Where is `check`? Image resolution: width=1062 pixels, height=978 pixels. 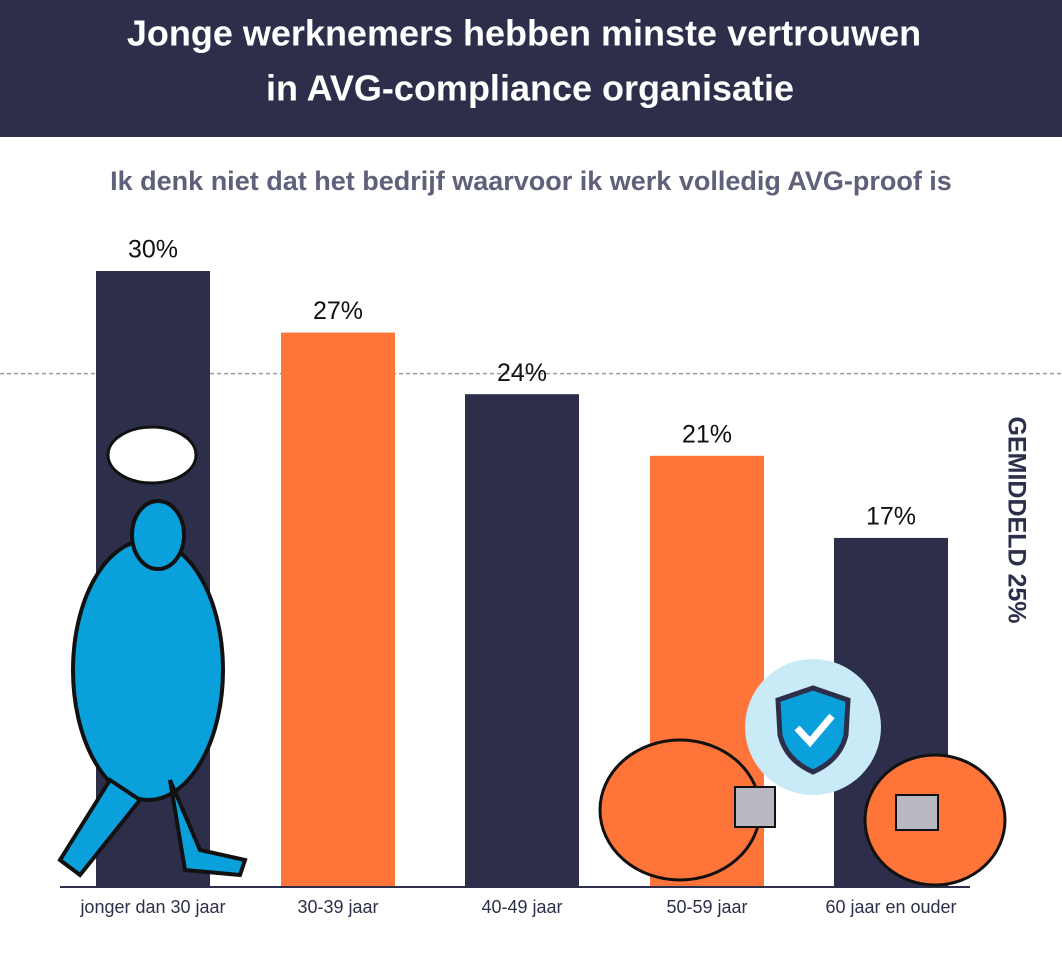 check is located at coordinates (814, 730).